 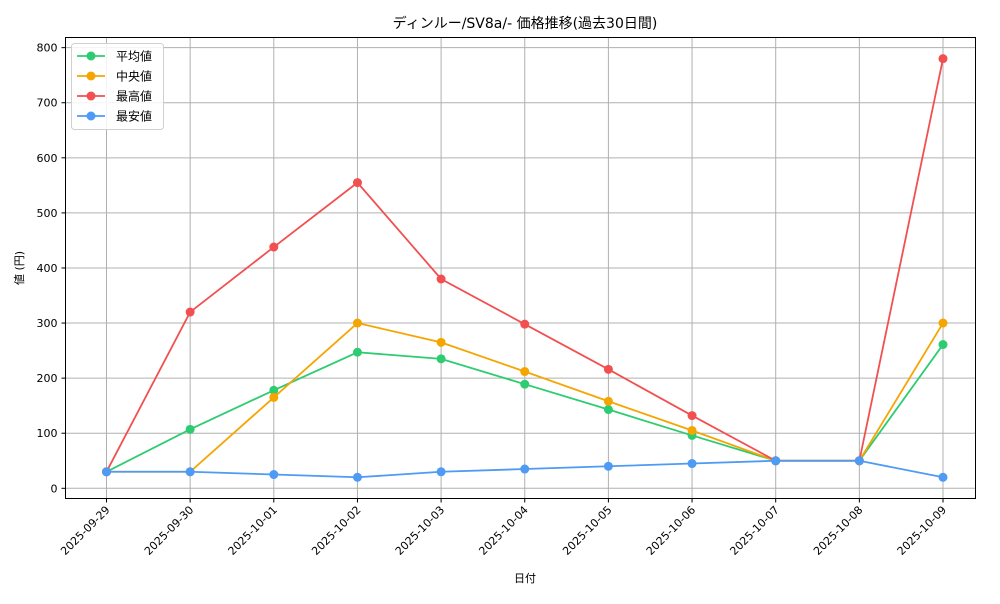 What do you see at coordinates (587, 530) in the screenshot?
I see `x-tick-label: 2025-10-05` at bounding box center [587, 530].